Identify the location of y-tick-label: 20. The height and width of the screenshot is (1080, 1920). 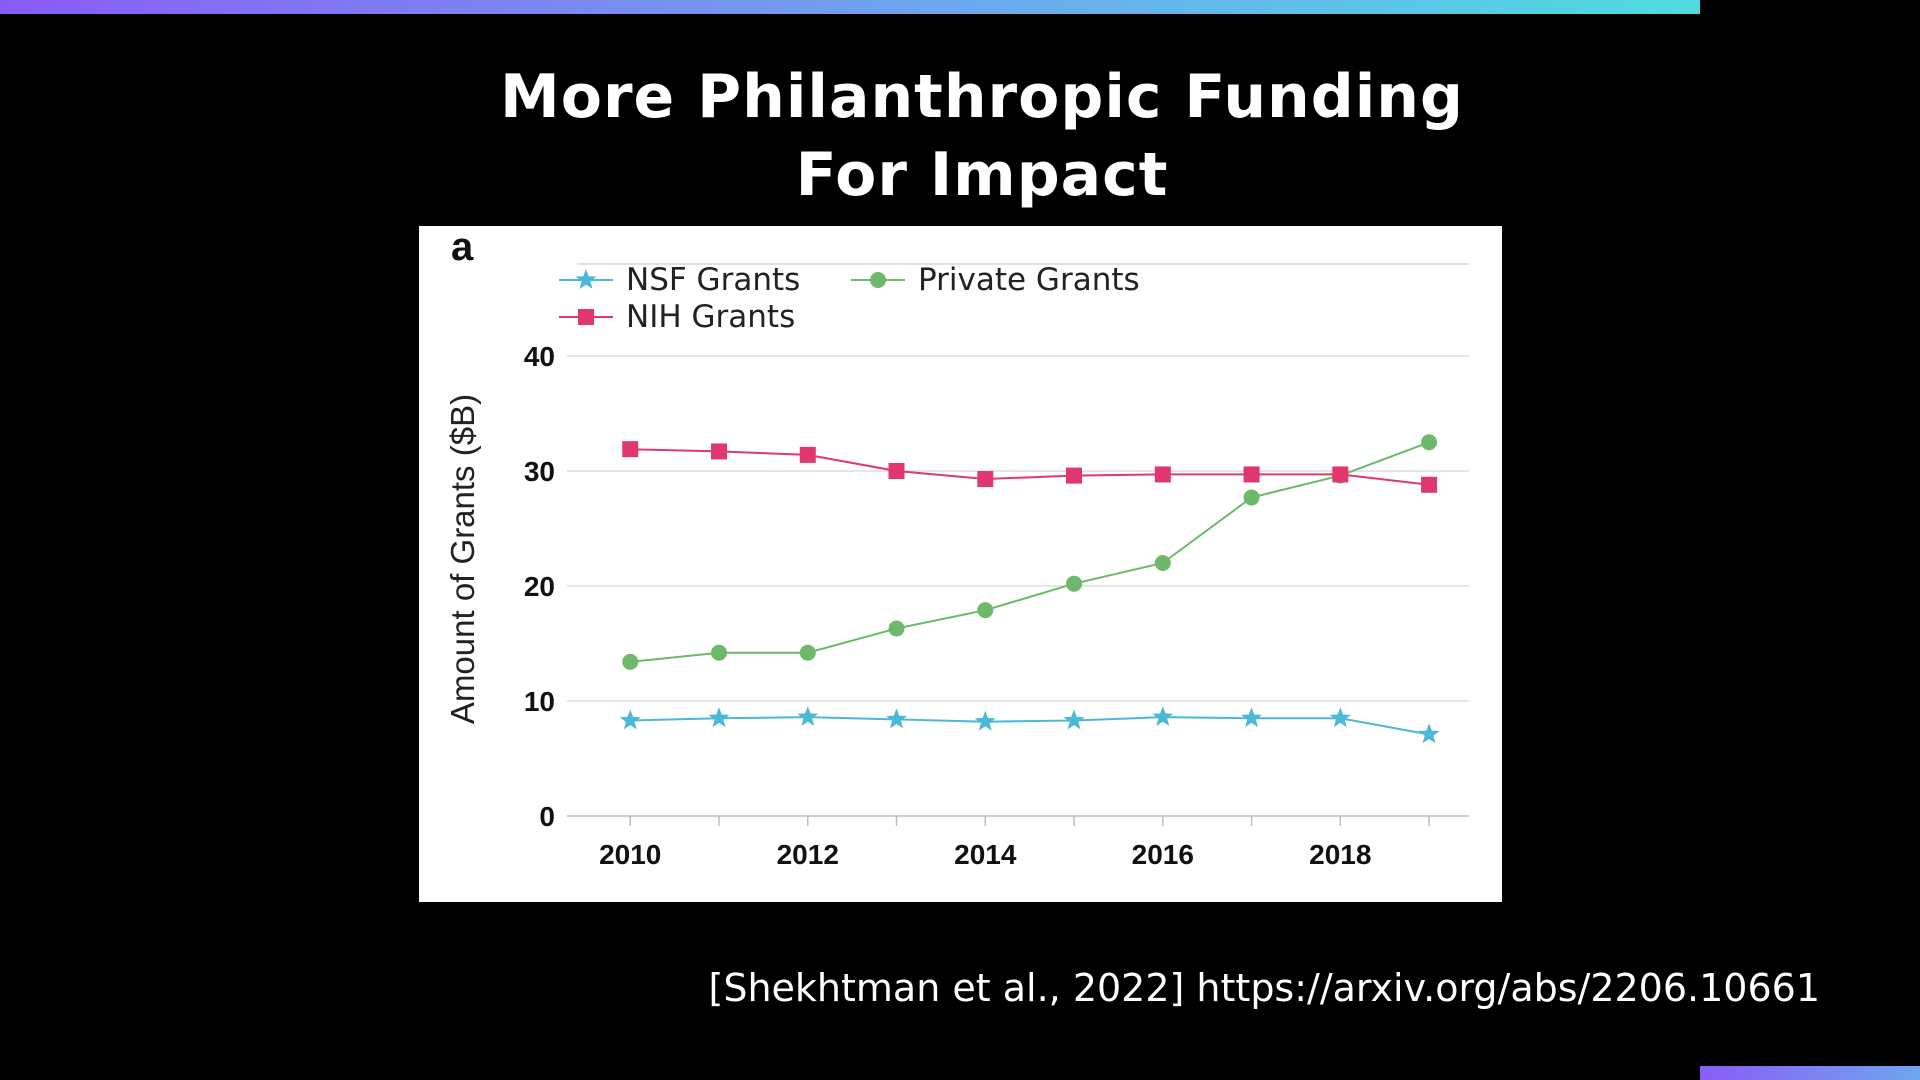
(539, 586).